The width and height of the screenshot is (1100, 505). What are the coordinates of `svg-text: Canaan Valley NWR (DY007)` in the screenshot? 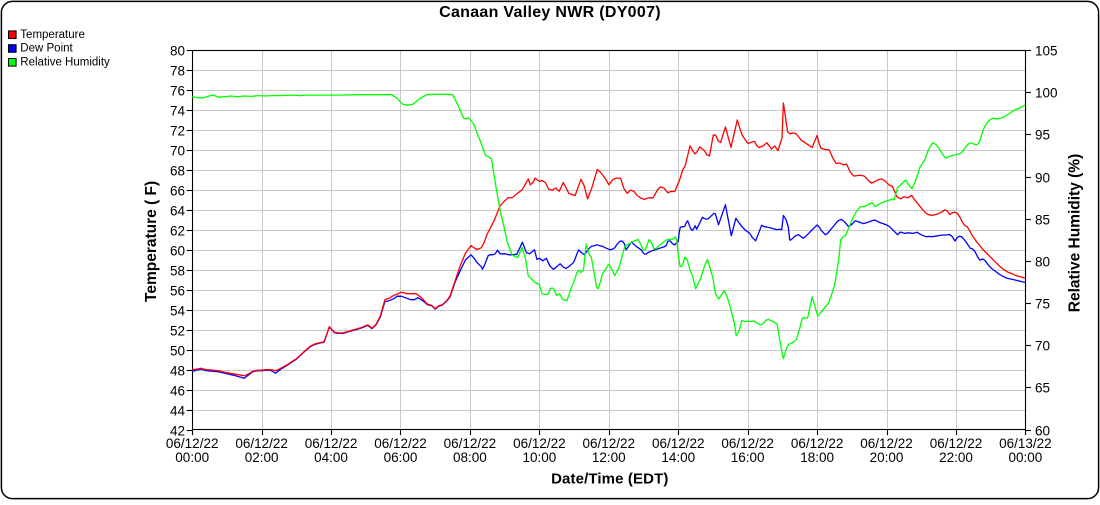 It's located at (550, 12).